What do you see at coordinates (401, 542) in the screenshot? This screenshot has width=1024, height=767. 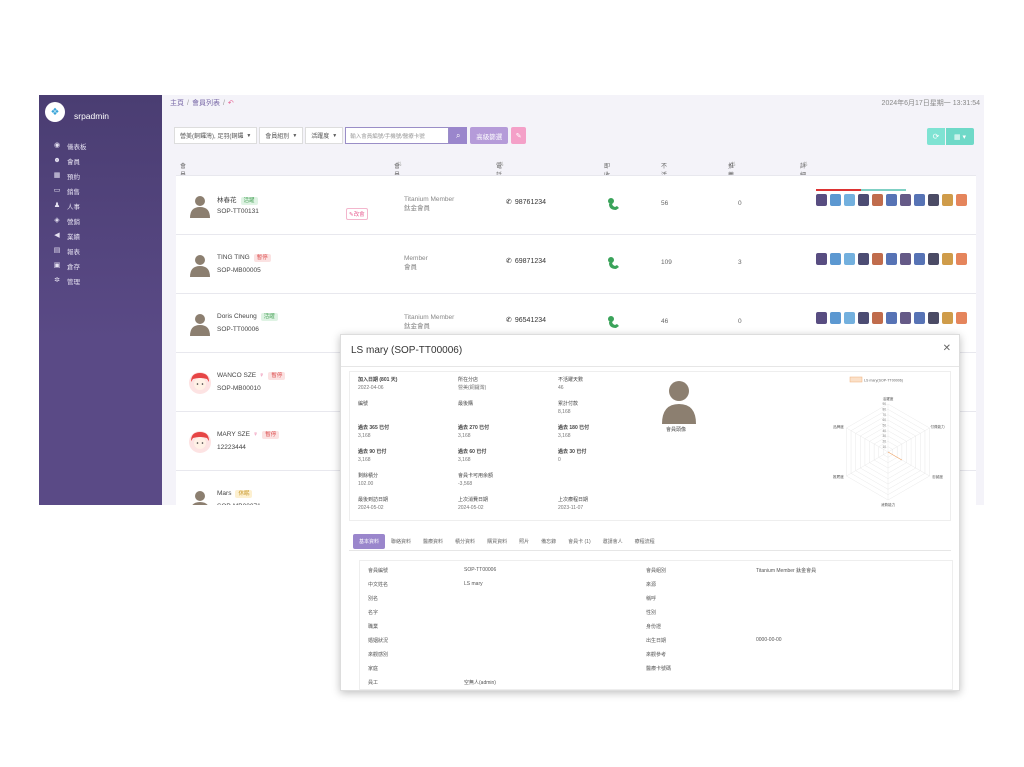 I see `tab-1: 聯絡資料` at bounding box center [401, 542].